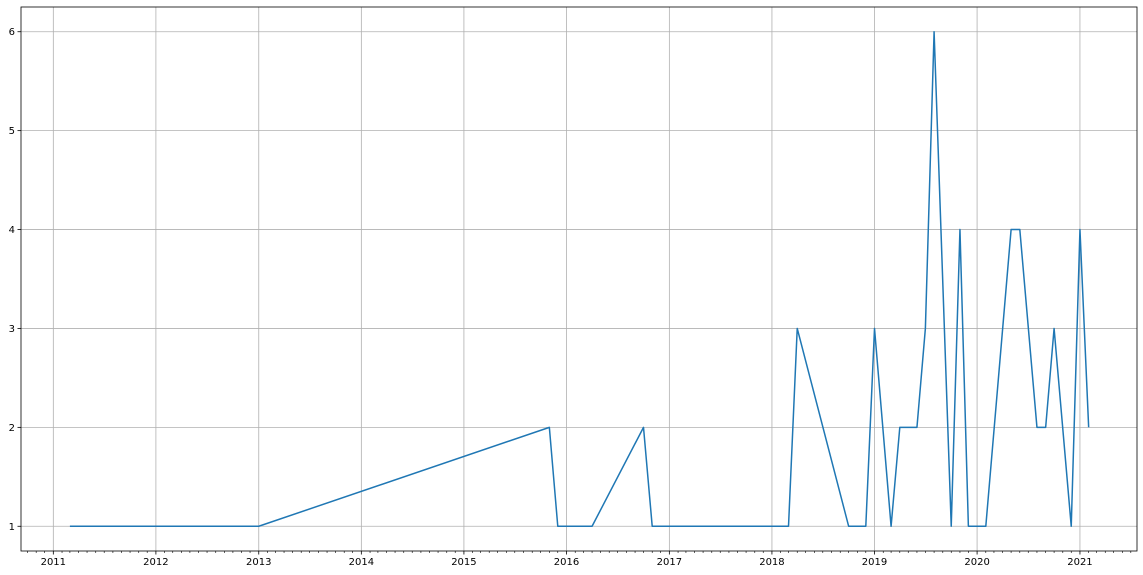 The image size is (1143, 575). I want to click on x-tick-label: 2011, so click(53, 562).